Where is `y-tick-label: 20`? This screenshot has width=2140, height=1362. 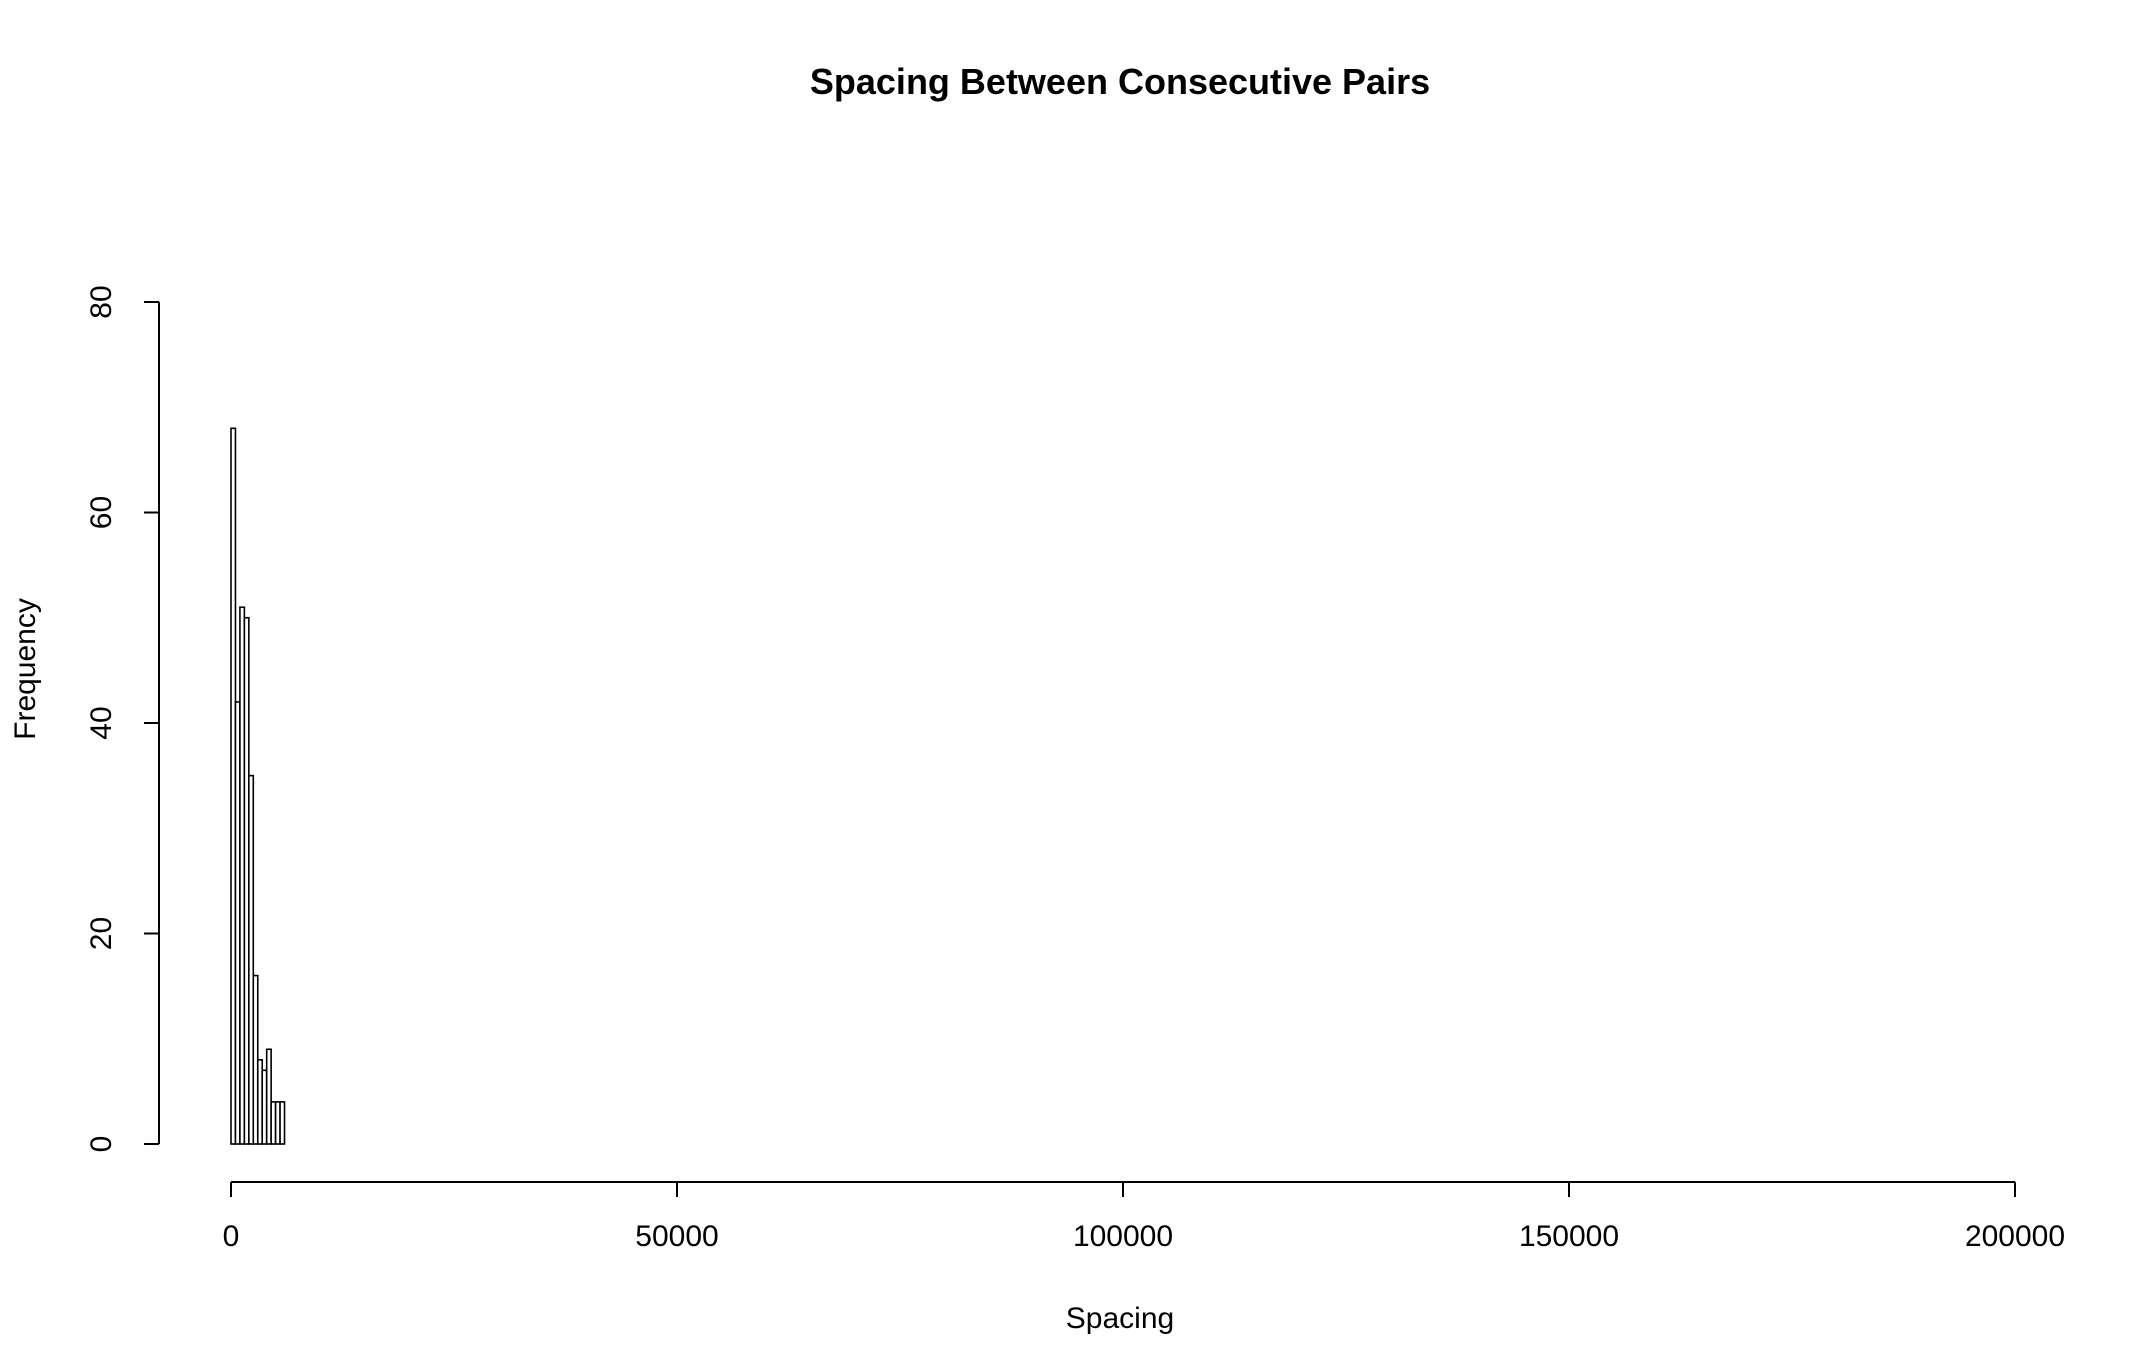
y-tick-label: 20 is located at coordinates (101, 933).